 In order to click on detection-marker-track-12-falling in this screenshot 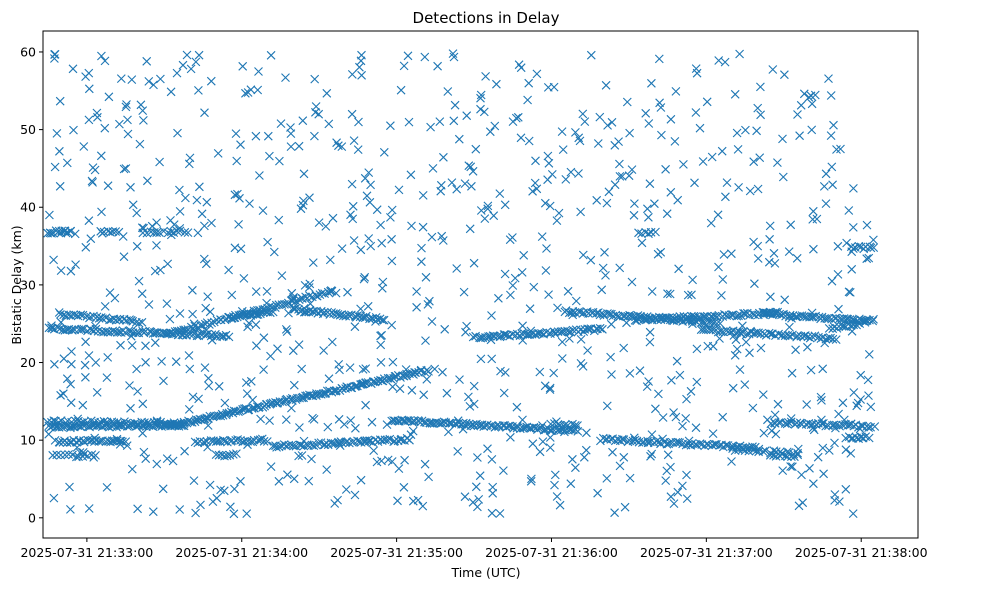, I will do `click(822, 424)`.